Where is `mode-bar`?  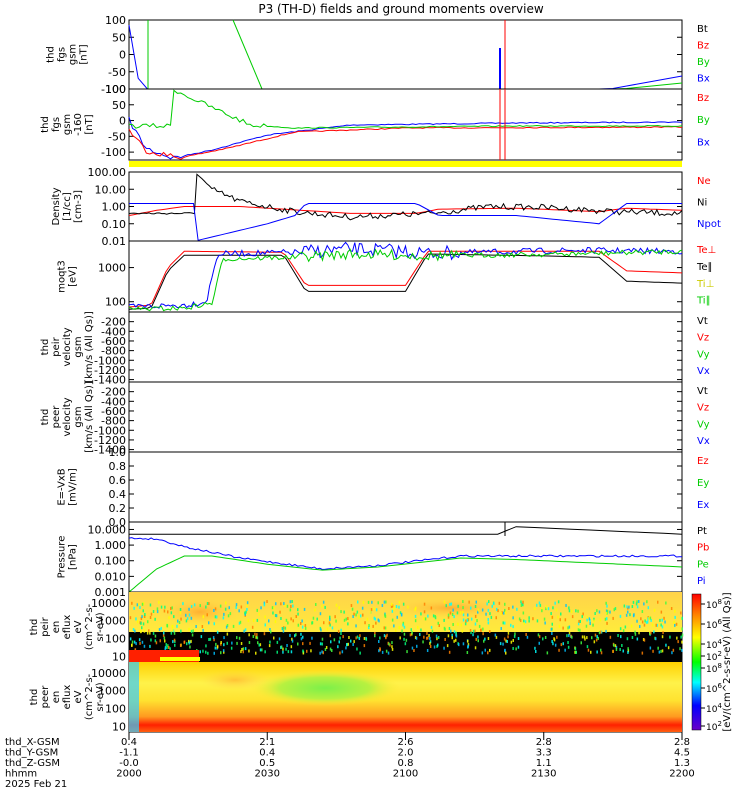
mode-bar is located at coordinates (405, 164).